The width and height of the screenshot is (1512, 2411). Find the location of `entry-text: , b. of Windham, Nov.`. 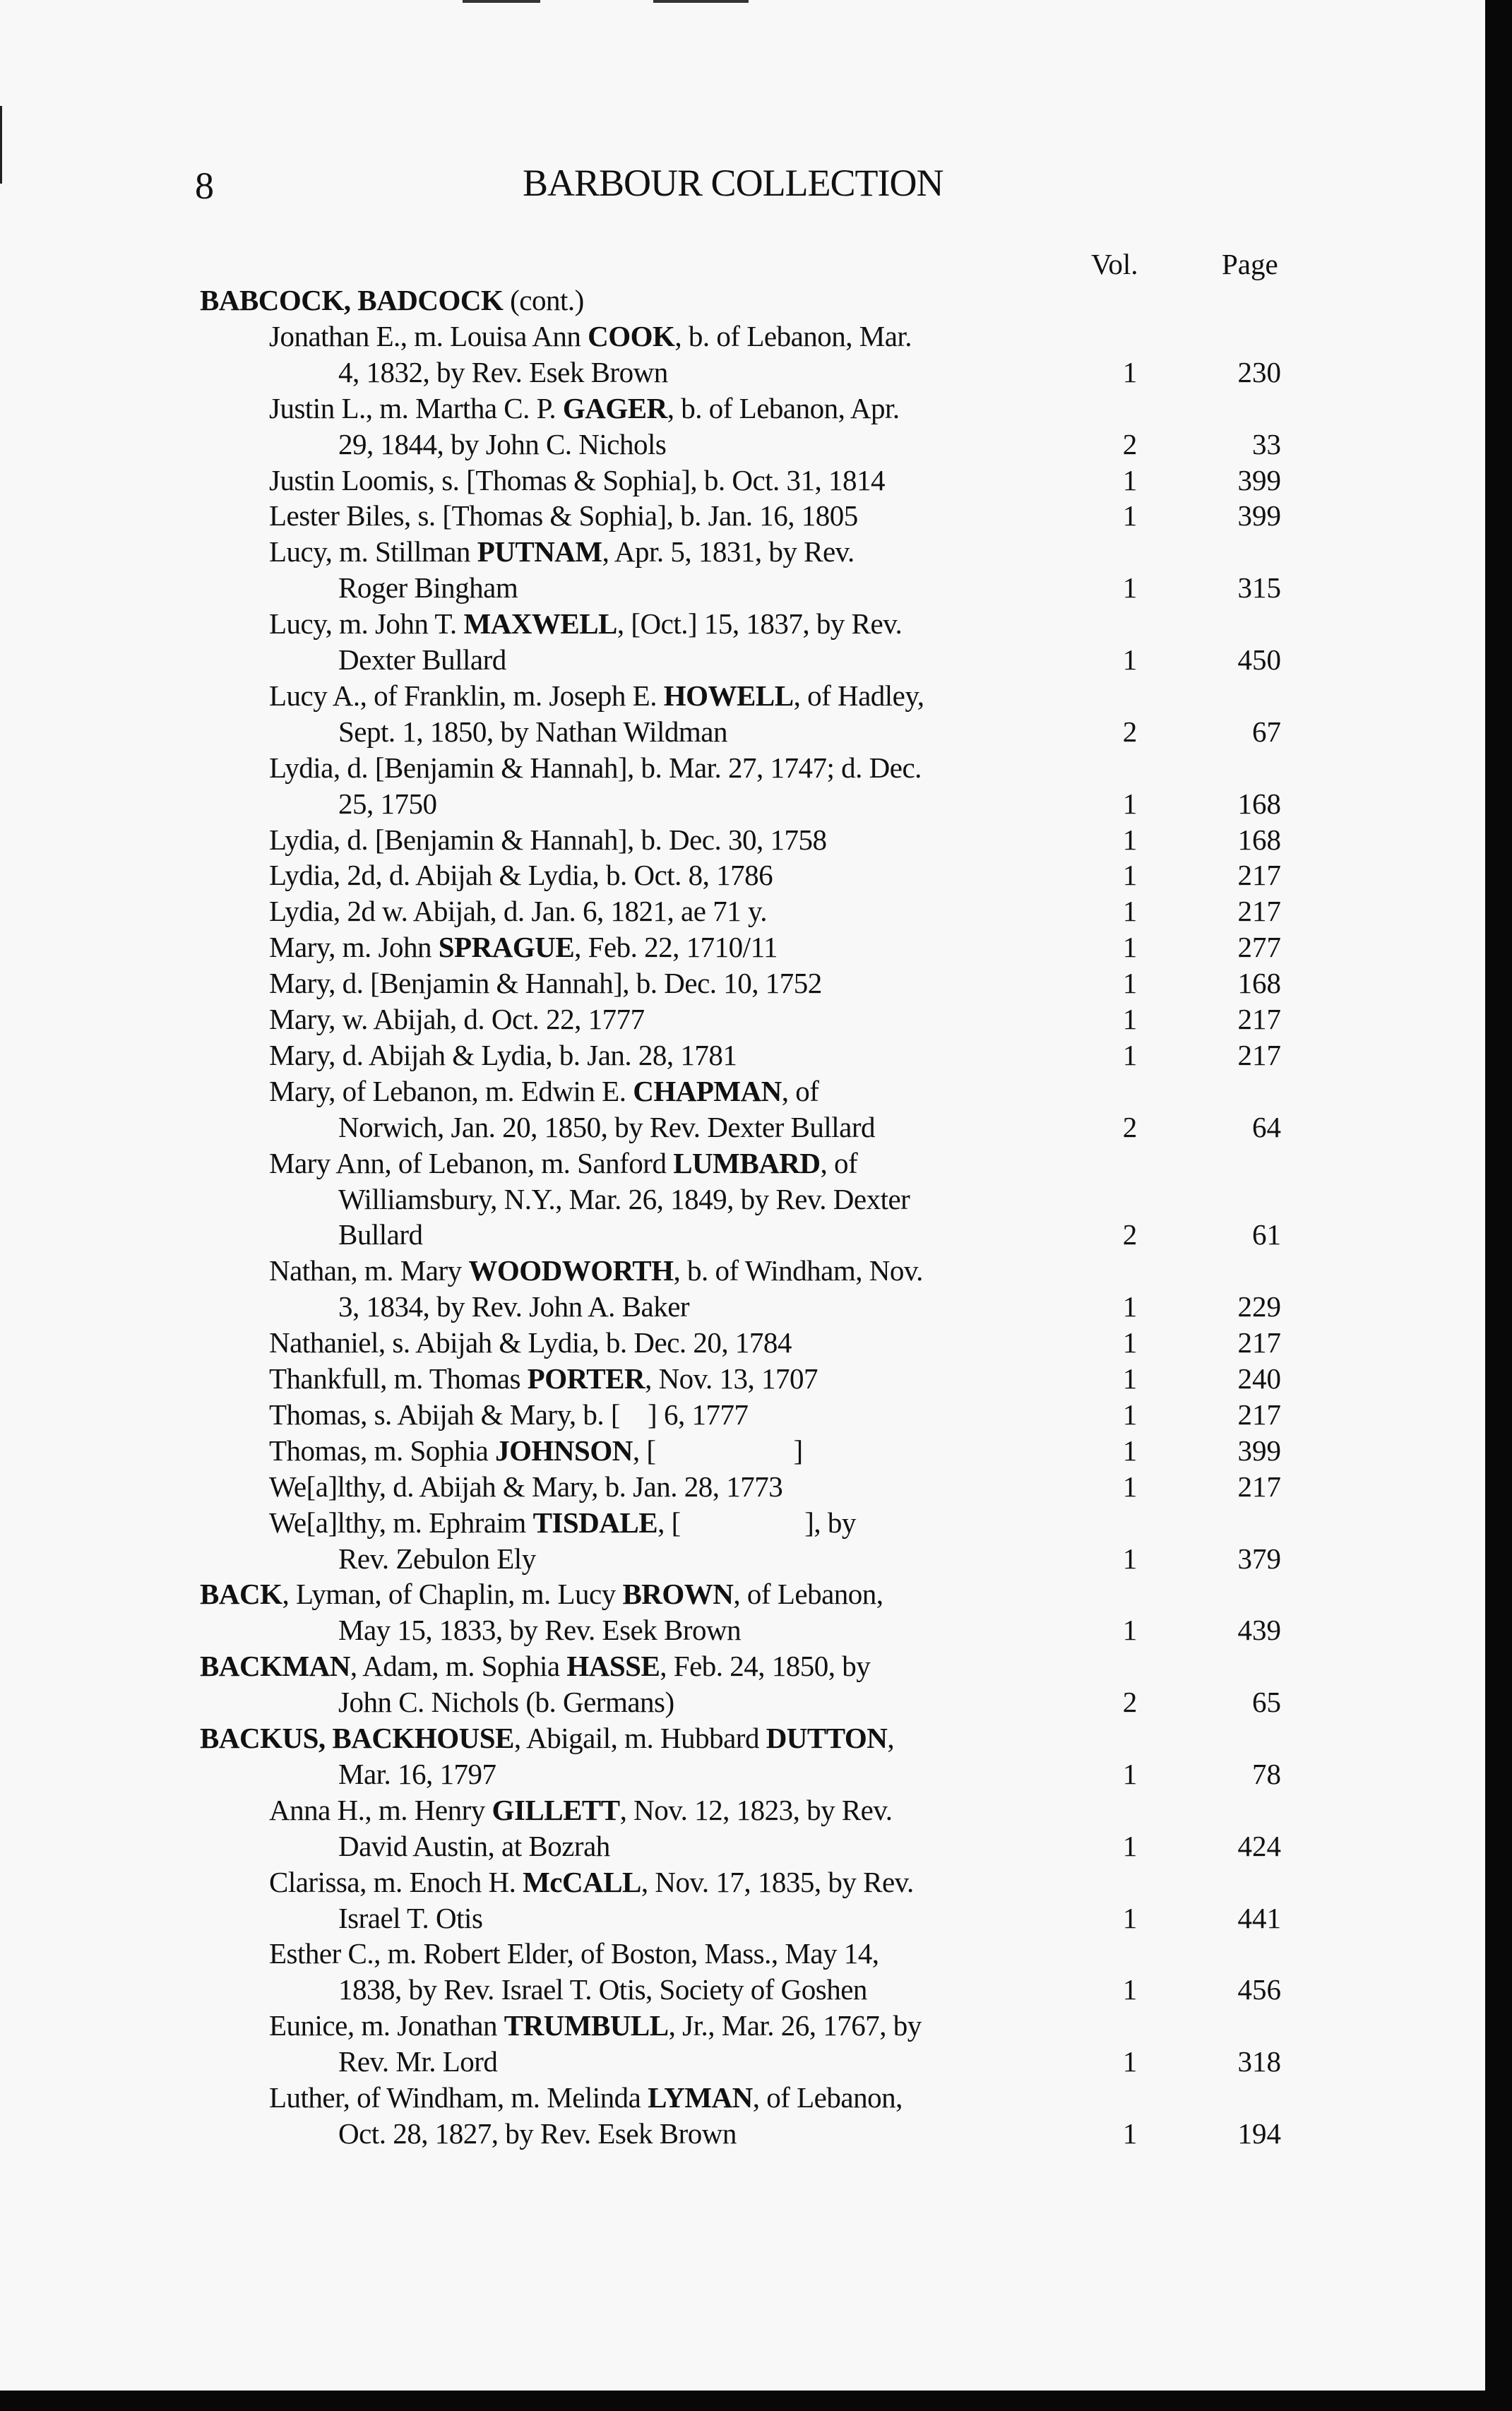

entry-text: , b. of Windham, Nov. is located at coordinates (798, 1270).